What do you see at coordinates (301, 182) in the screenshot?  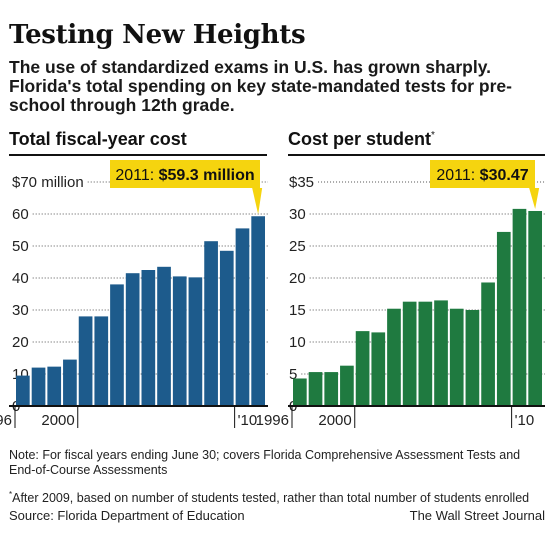 I see `right-y-tick-label: $35` at bounding box center [301, 182].